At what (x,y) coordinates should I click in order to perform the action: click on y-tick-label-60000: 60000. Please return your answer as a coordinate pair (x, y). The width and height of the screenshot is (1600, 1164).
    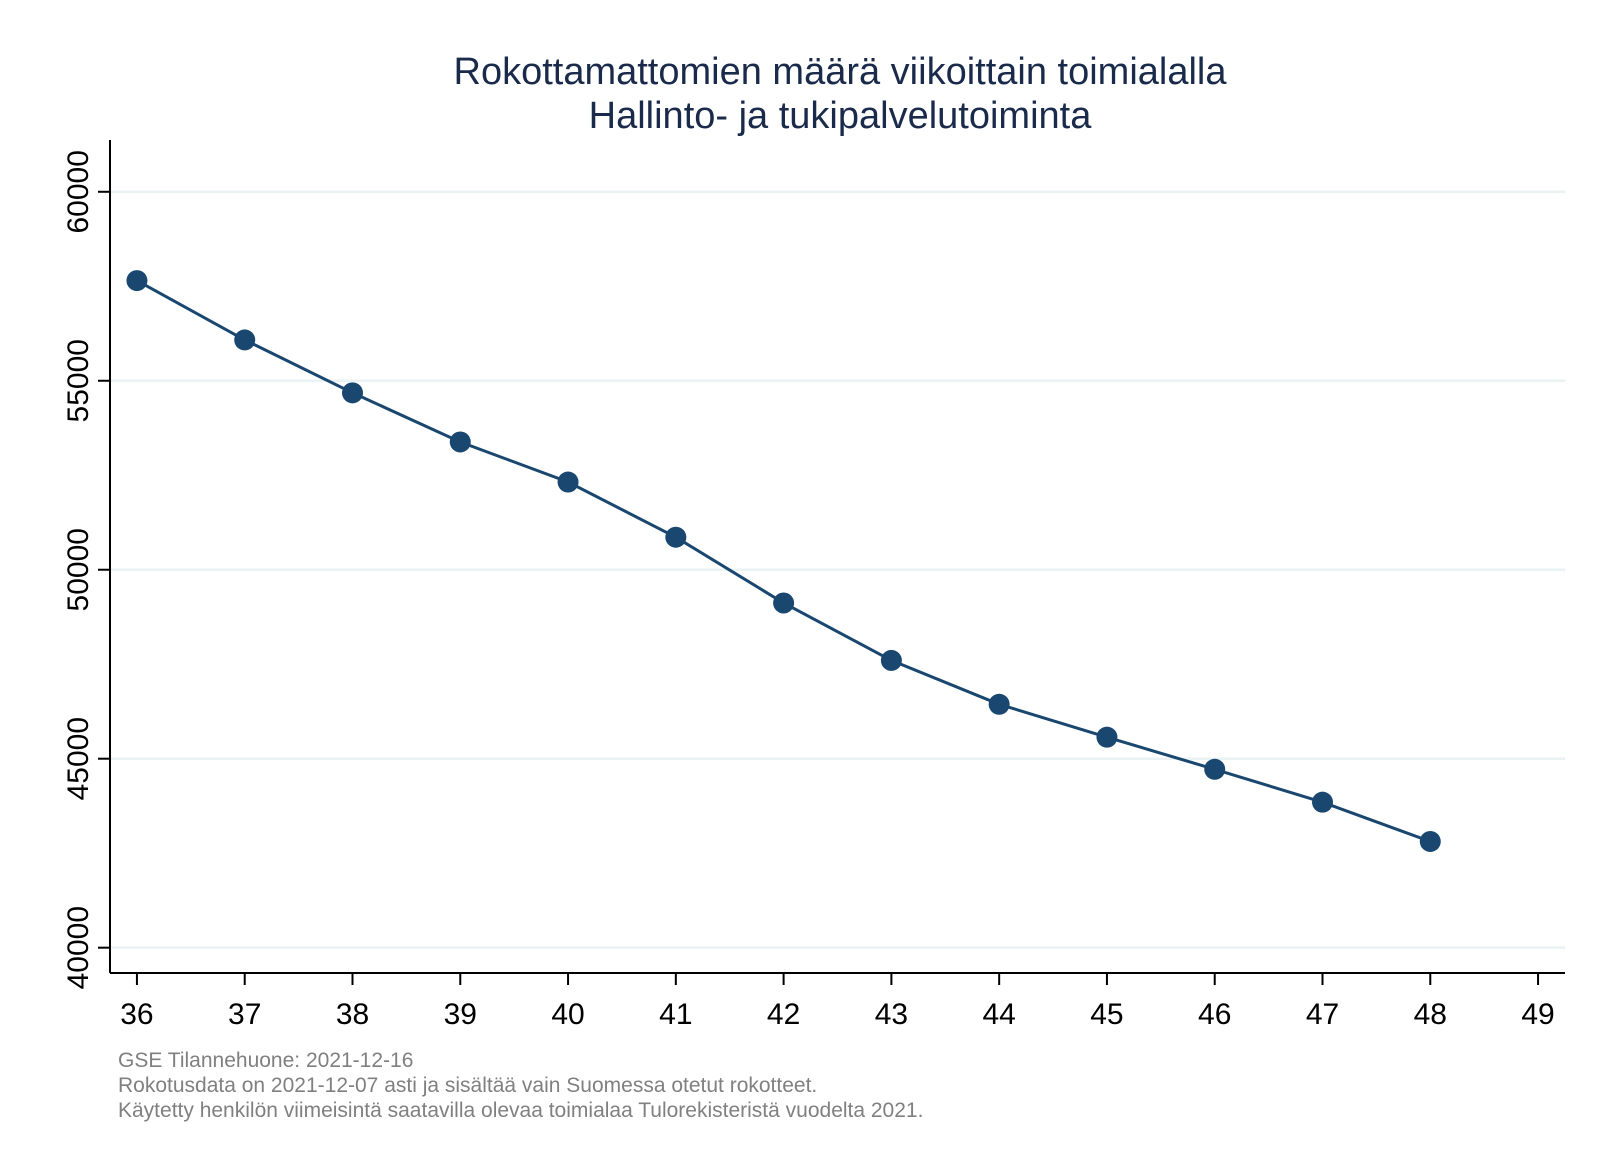
    Looking at the image, I should click on (78, 191).